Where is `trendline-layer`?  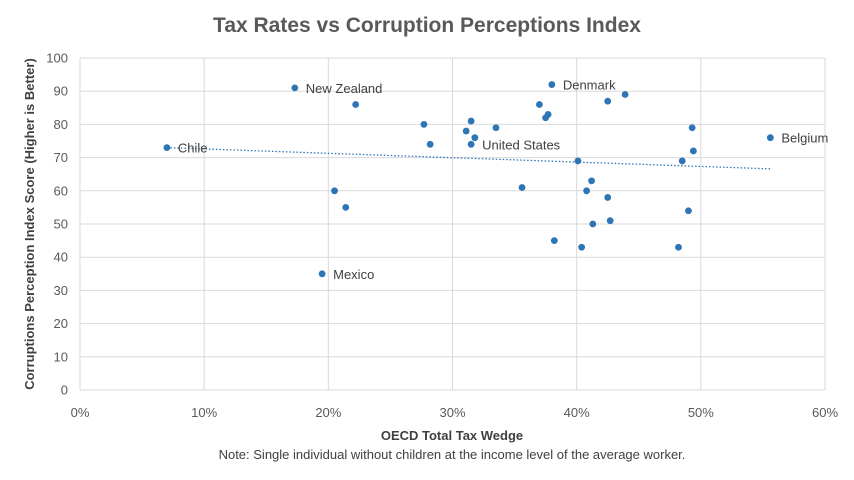
trendline-layer is located at coordinates (468, 158).